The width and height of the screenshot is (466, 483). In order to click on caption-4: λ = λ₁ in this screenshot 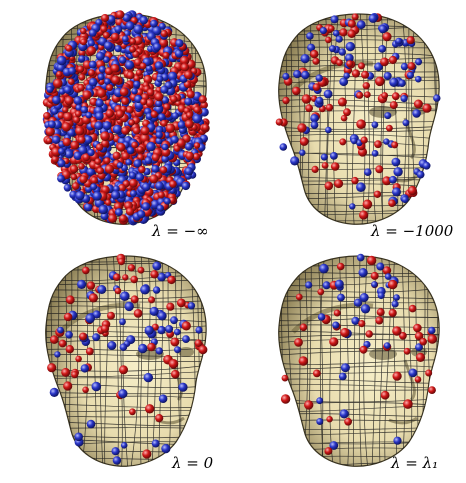, I will do `click(415, 463)`.